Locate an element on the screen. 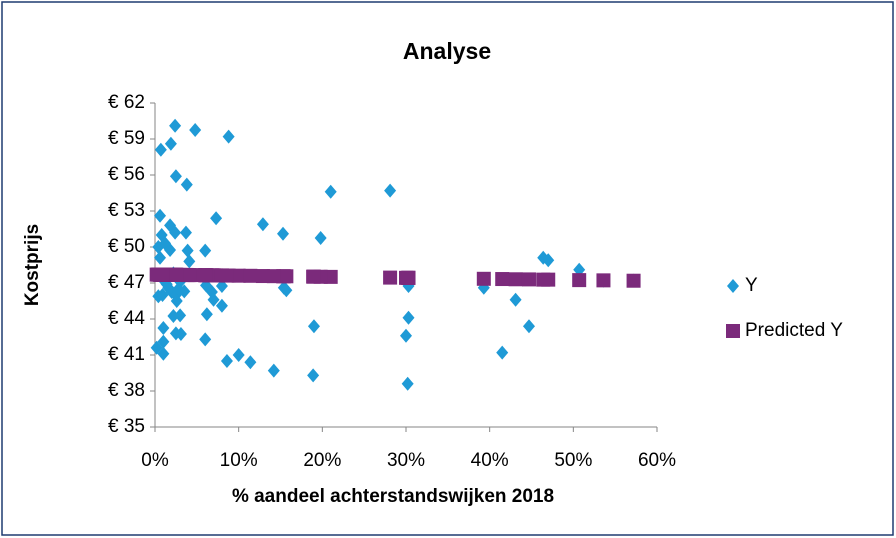 This screenshot has height=538, width=896. x-tick-label: 50% is located at coordinates (573, 460).